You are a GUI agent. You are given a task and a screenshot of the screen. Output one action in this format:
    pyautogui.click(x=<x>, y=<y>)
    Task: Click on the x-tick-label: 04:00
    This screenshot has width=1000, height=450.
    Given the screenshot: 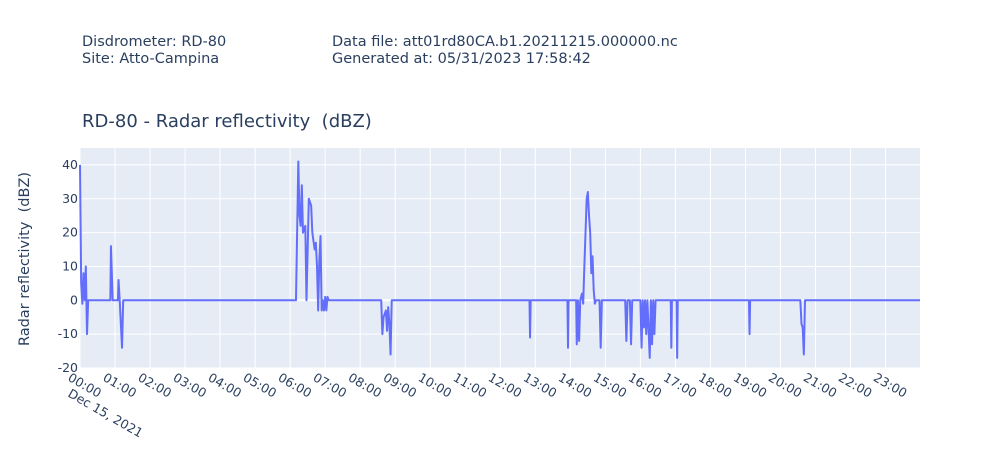 What is the action you would take?
    pyautogui.click(x=225, y=385)
    